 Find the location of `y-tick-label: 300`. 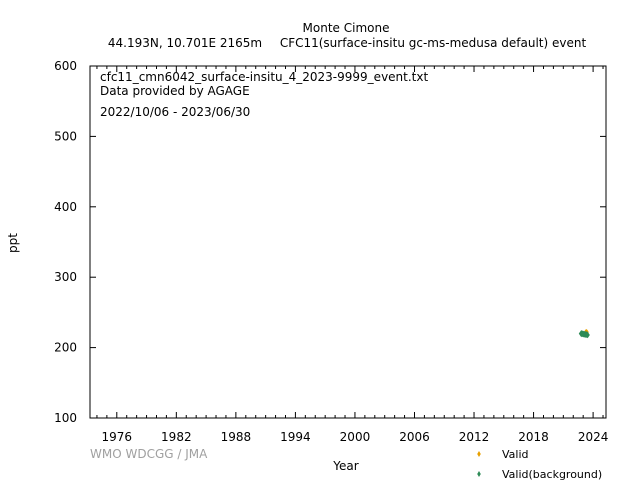

y-tick-label: 300 is located at coordinates (65, 277).